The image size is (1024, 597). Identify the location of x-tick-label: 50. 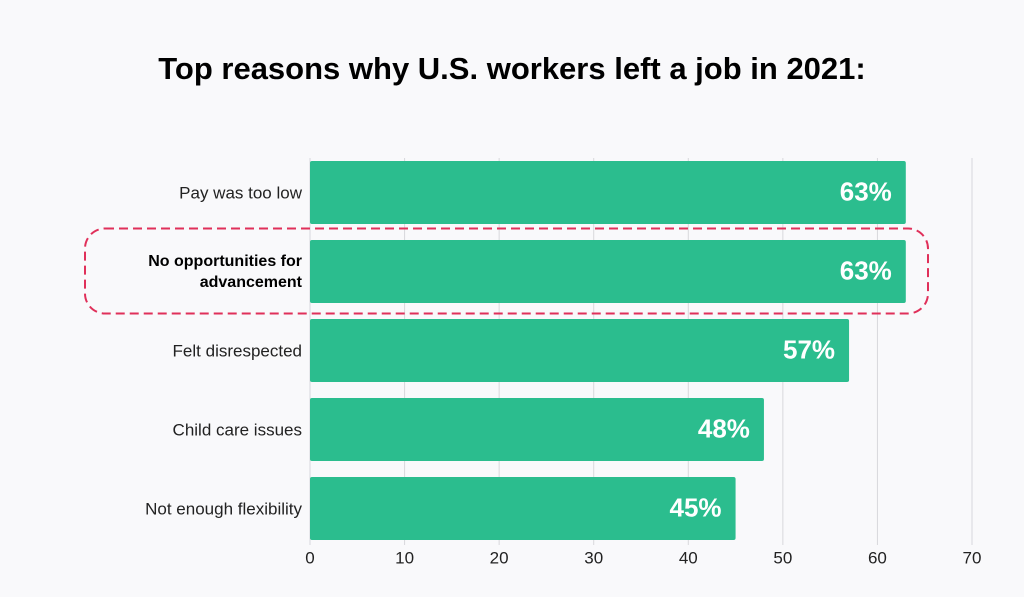
(782, 557).